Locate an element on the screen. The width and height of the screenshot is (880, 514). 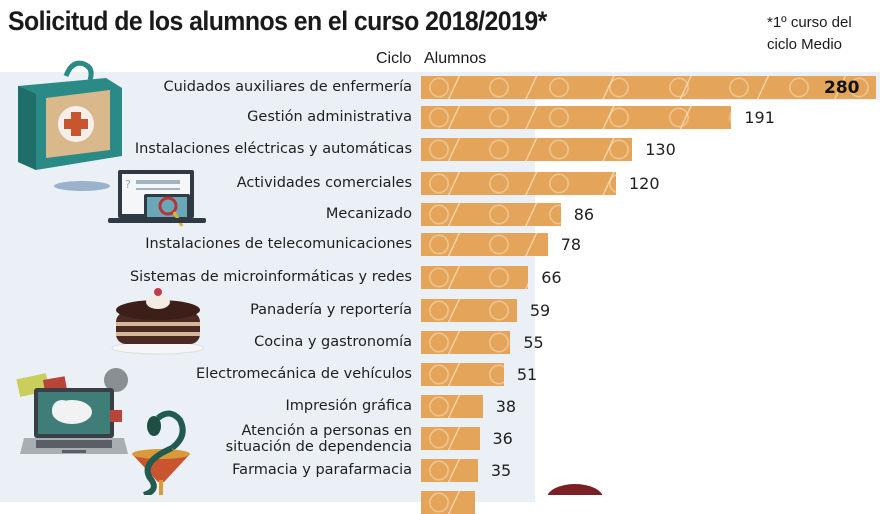
footnote-line-2: ciclo Medio is located at coordinates (805, 44).